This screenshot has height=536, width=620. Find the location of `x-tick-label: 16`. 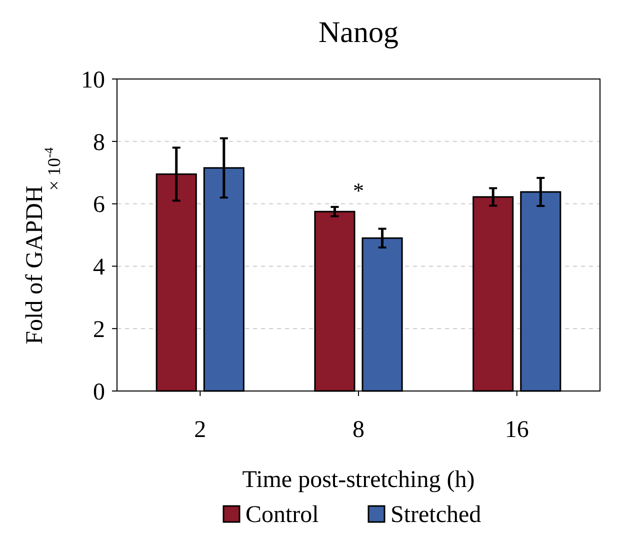

x-tick-label: 16 is located at coordinates (516, 430).